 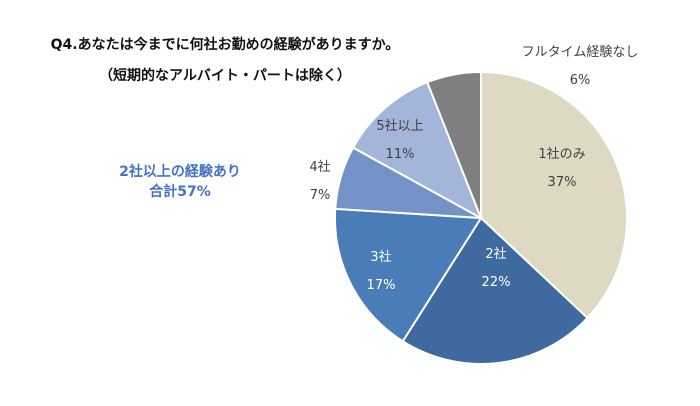 I want to click on annotation-line-1: 2社以上の経験あり, so click(x=180, y=172).